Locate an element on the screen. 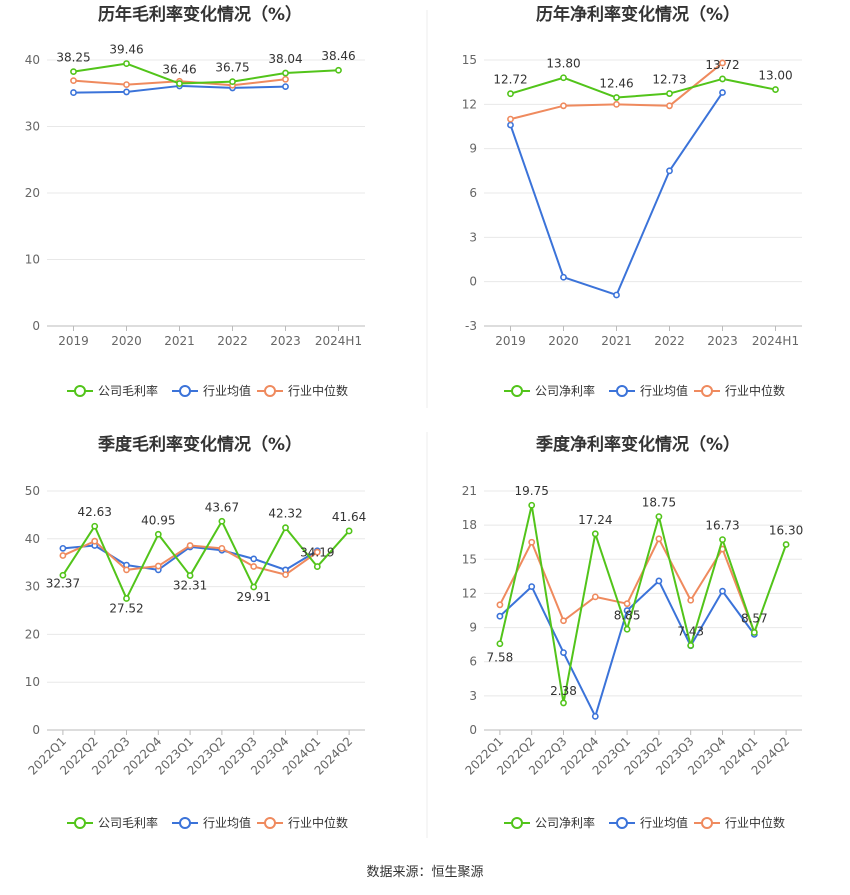 The width and height of the screenshot is (850, 895). data-label: 19.75 is located at coordinates (532, 491).